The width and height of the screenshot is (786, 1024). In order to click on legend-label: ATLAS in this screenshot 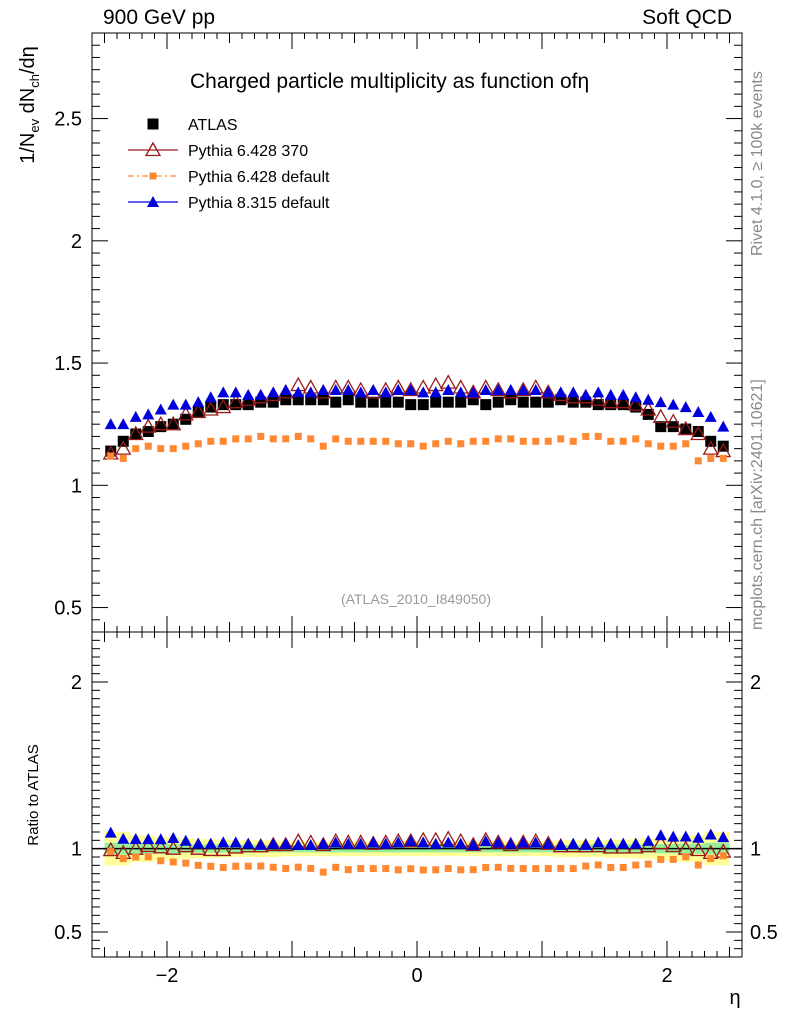, I will do `click(213, 125)`.